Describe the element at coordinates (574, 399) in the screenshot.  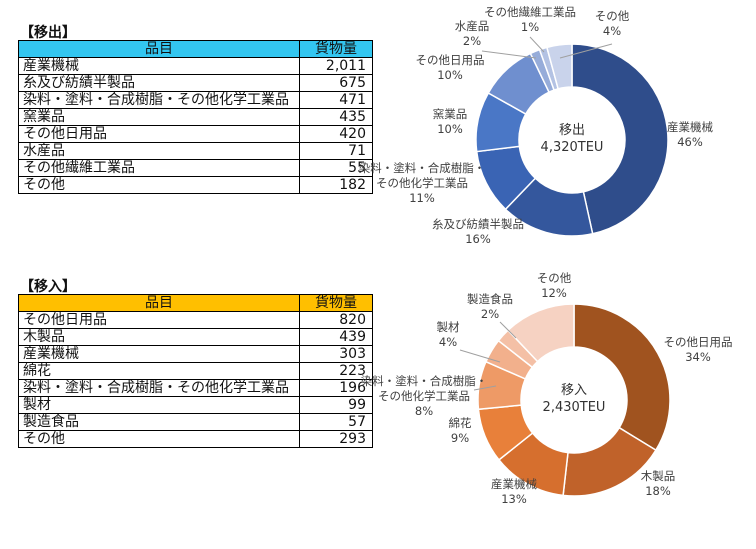
I see `donut-center-label: 移入 2,430TEU` at that location.